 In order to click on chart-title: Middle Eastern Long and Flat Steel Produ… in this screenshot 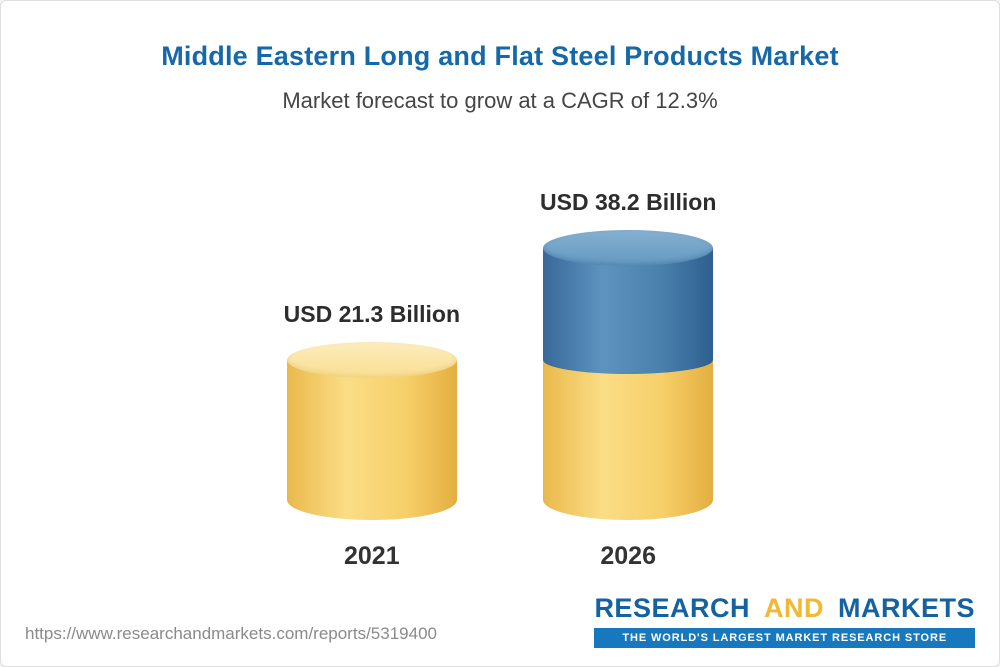, I will do `click(500, 56)`.